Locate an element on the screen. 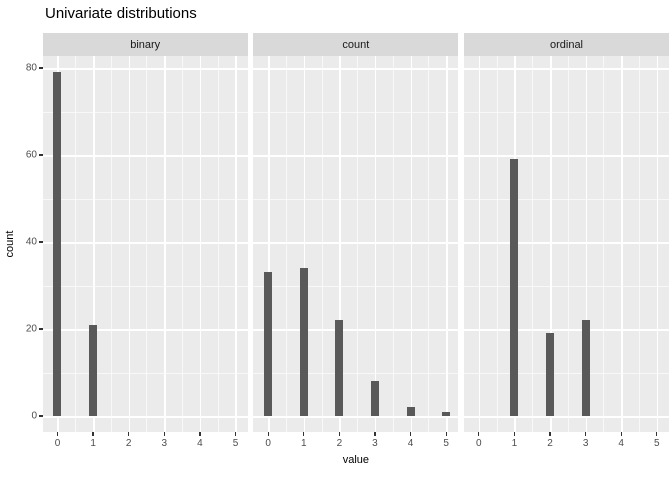 This screenshot has width=672, height=480. x-axis-title: value is located at coordinates (355, 460).